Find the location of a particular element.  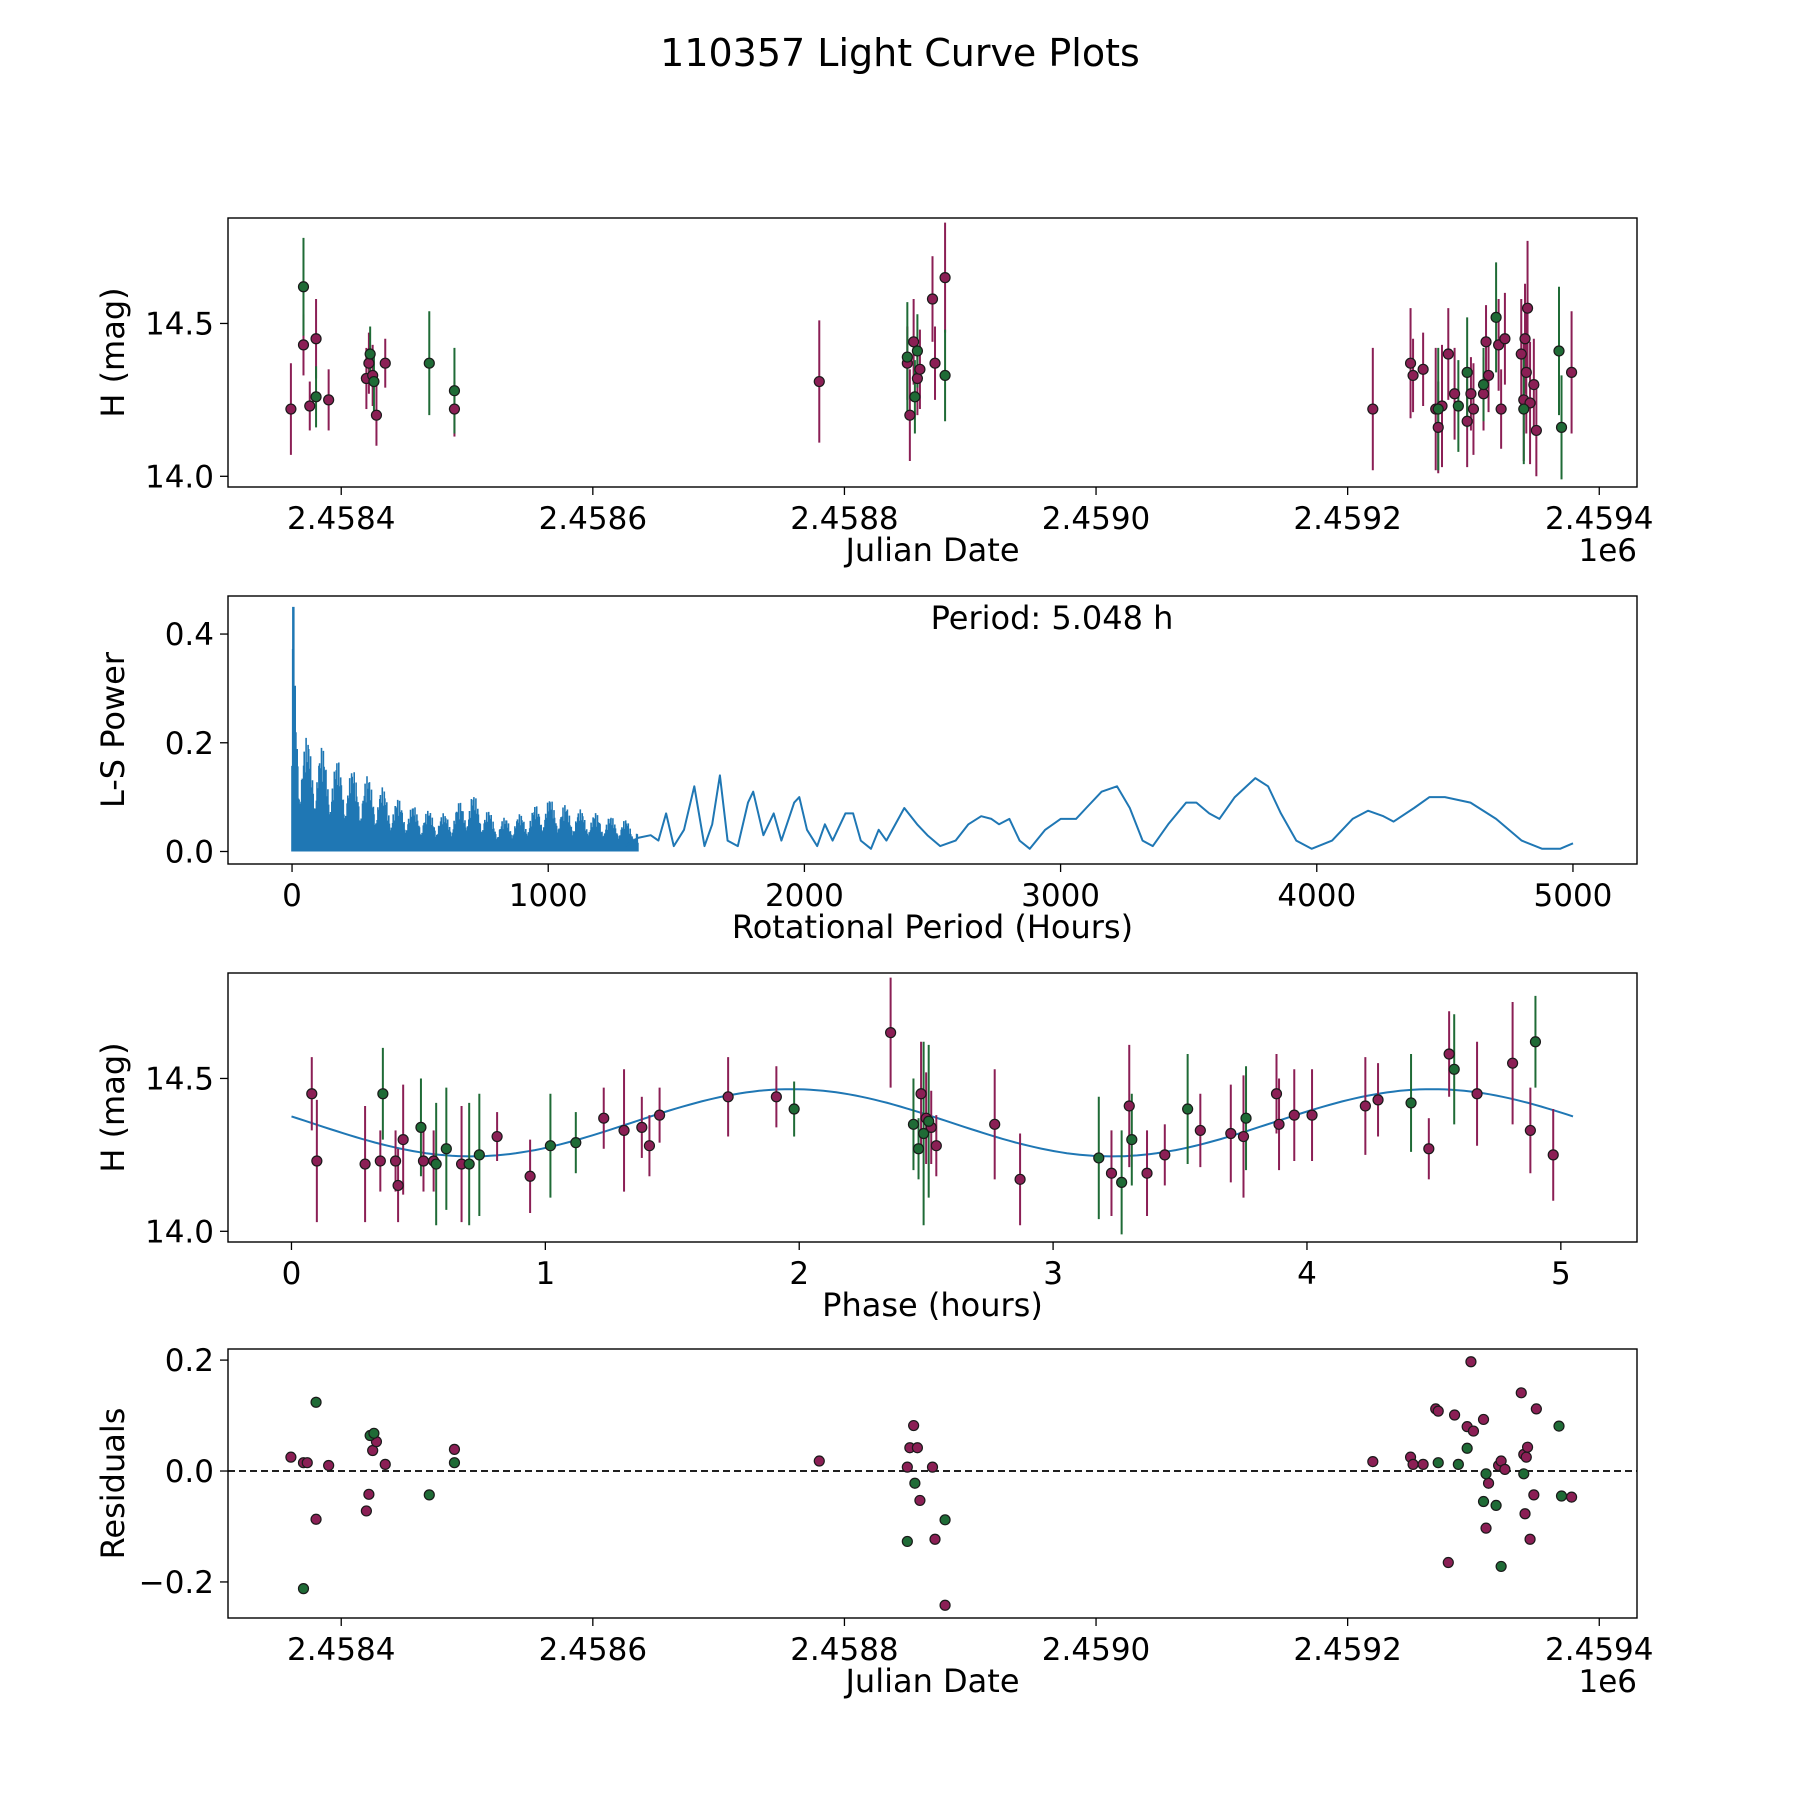

periodogram-noise is located at coordinates (465, 745).